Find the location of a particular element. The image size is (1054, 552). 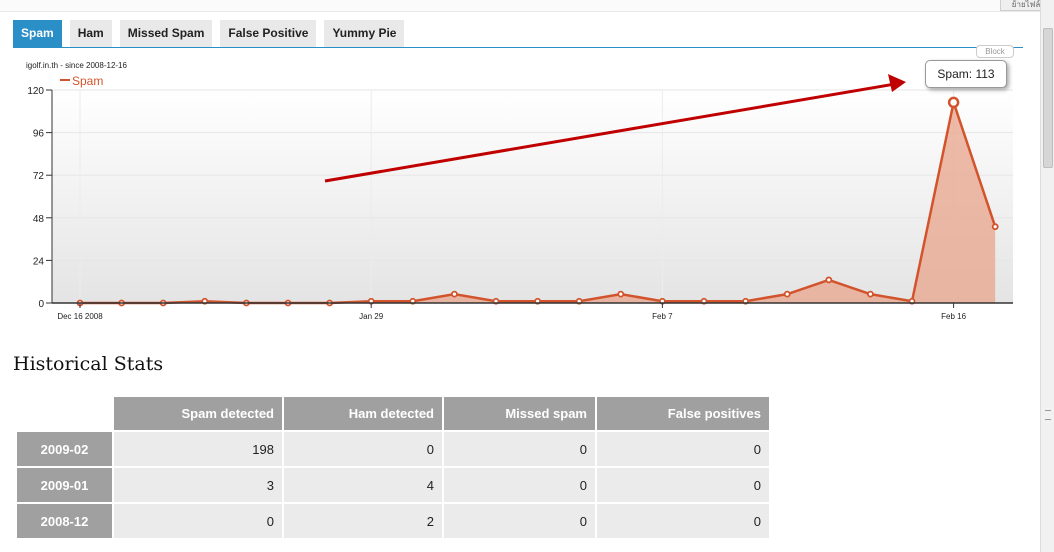

scrollbar-thumb is located at coordinates (1048, 98).